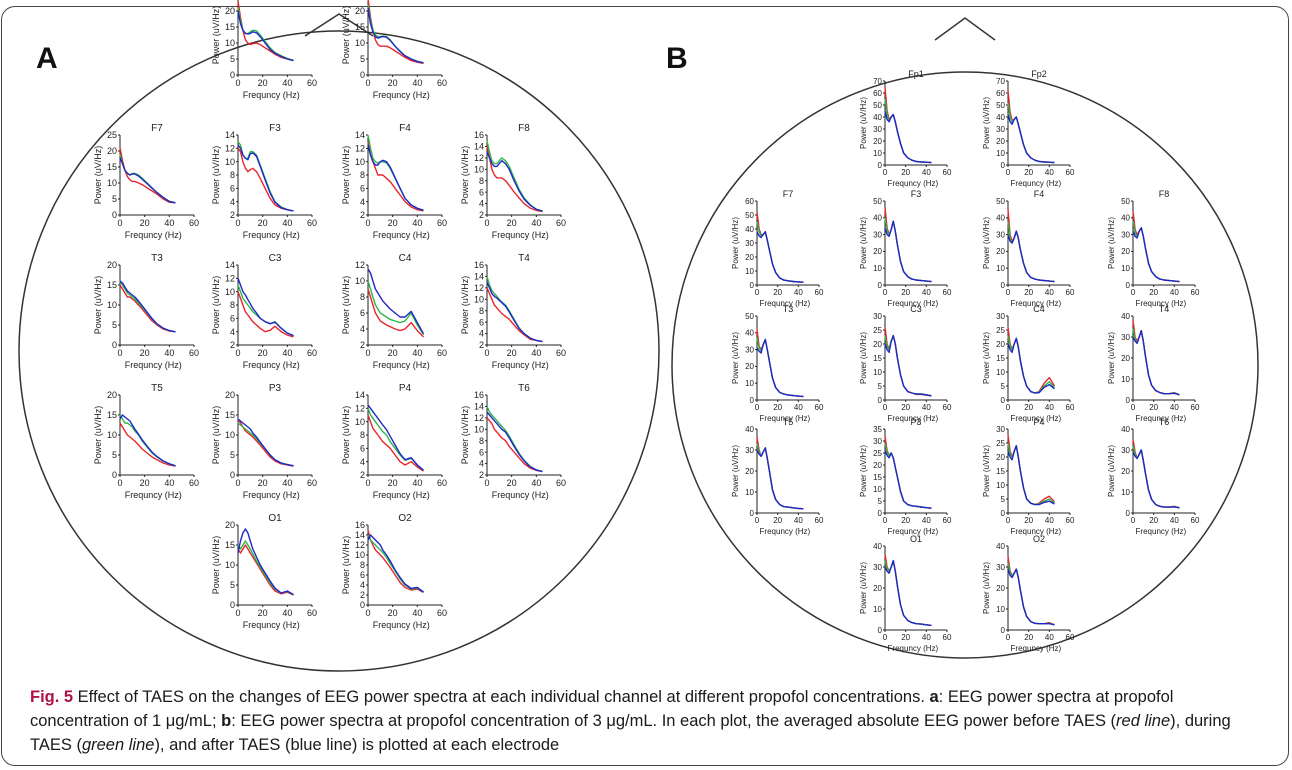  What do you see at coordinates (877, 429) in the screenshot?
I see `y-tick-label: 35` at bounding box center [877, 429].